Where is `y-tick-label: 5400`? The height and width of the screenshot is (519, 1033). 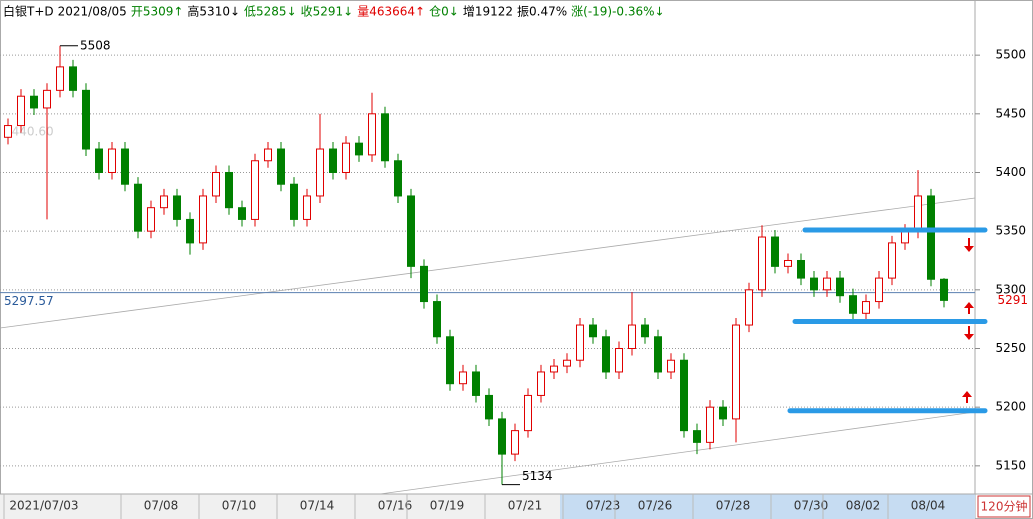
y-tick-label: 5400 is located at coordinates (1010, 172).